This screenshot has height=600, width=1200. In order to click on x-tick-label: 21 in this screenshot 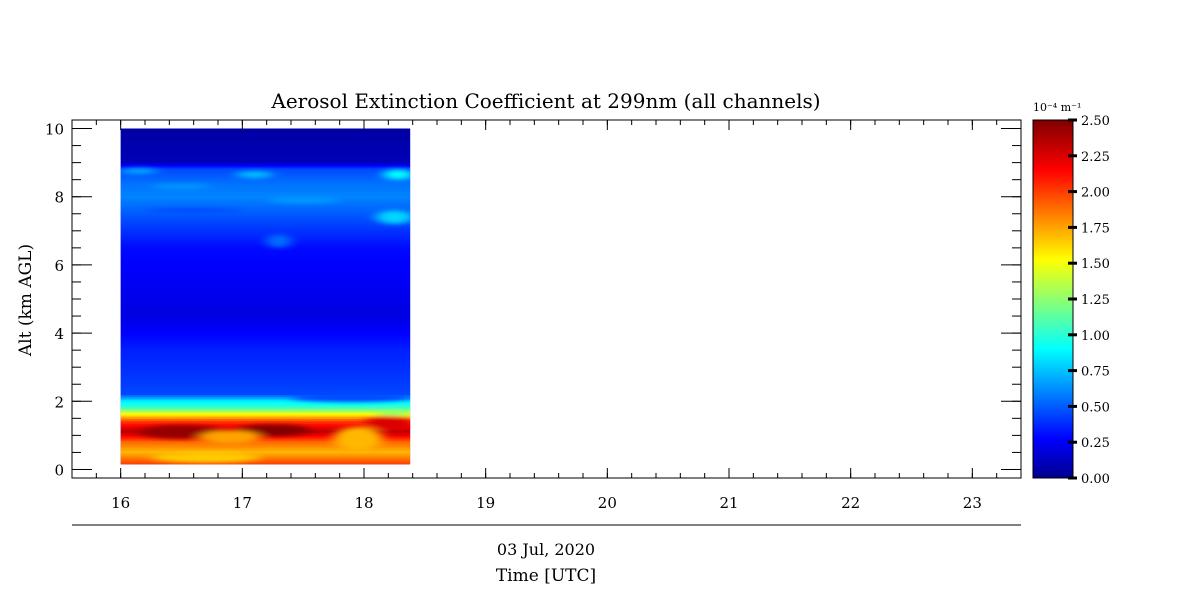, I will do `click(728, 503)`.